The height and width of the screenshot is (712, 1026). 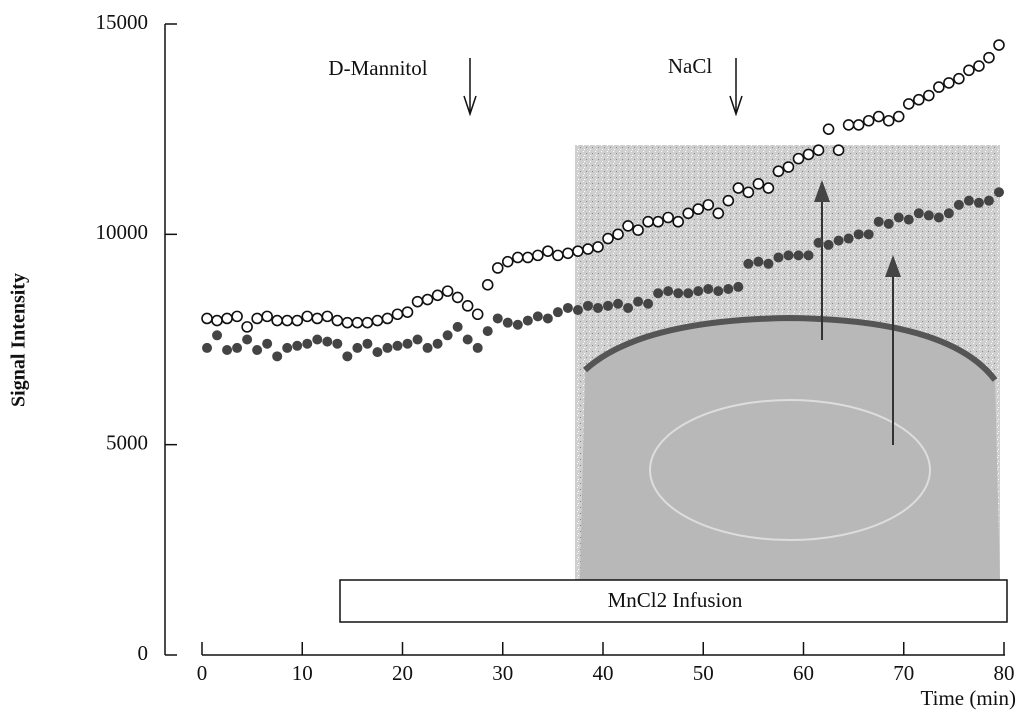 I want to click on x-tick-label: 50, so click(x=703, y=673).